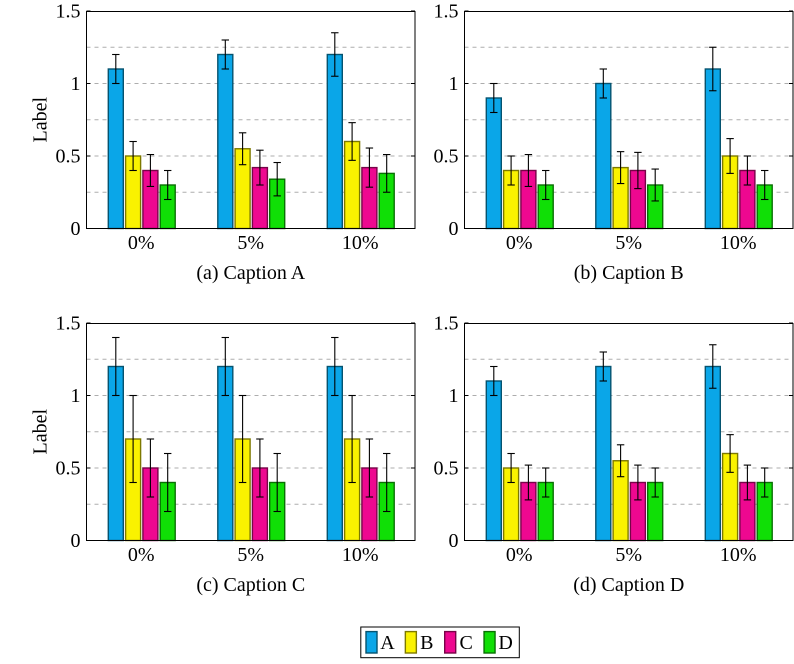 Image resolution: width=794 pixels, height=664 pixels. I want to click on svg-text: (d) Caption D, so click(628, 585).